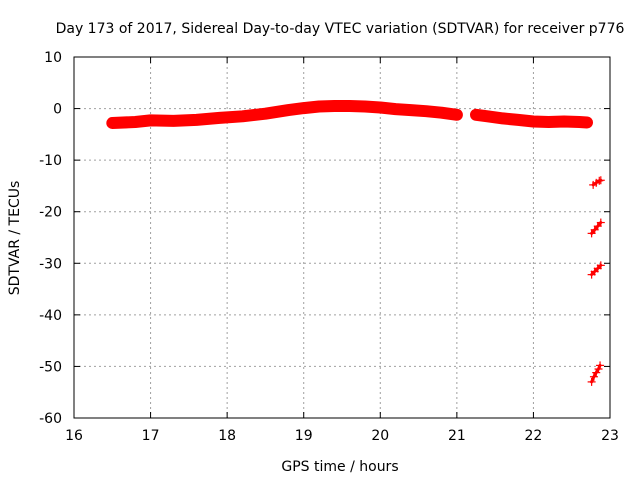 The image size is (640, 480). I want to click on y-axis-label: SDTVAR / TECUs, so click(15, 238).